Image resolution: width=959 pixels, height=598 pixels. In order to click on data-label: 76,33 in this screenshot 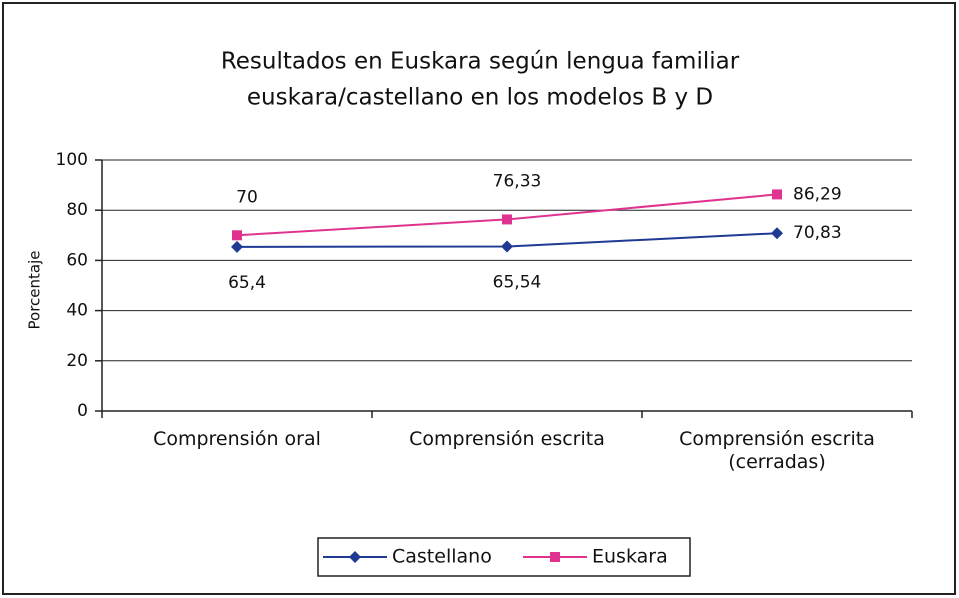, I will do `click(517, 181)`.